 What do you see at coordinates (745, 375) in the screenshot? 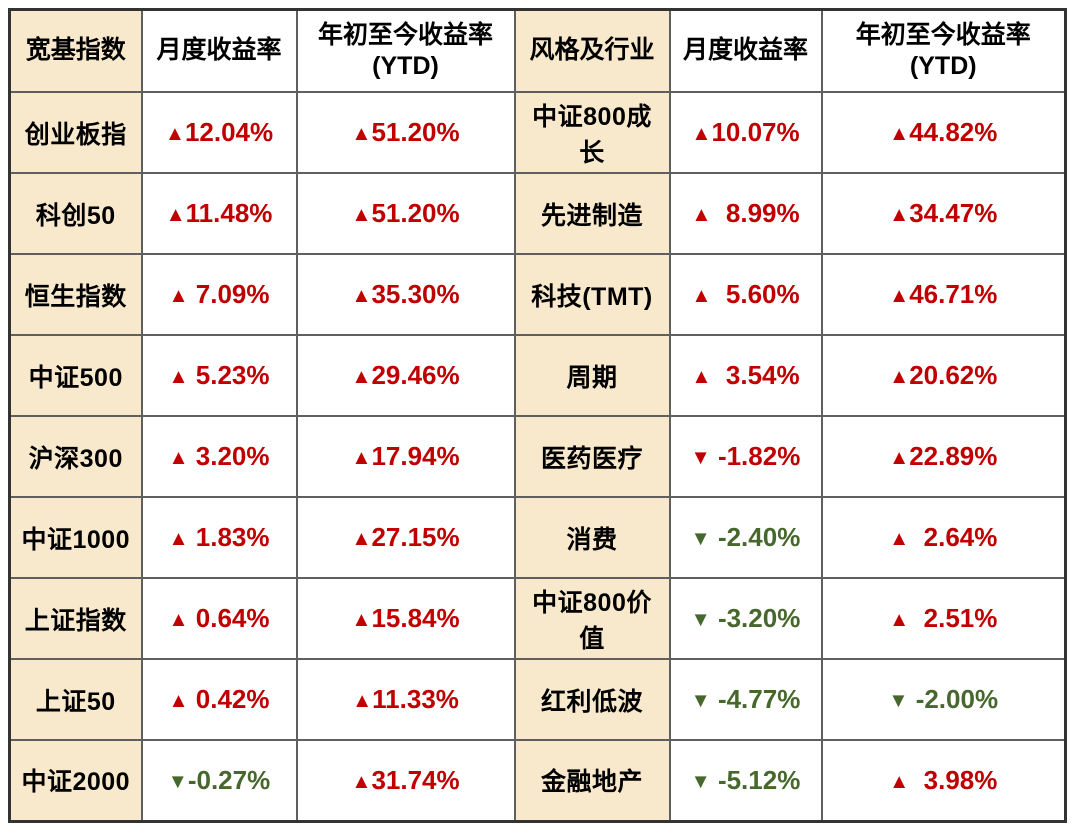
I see `monthly-return-cell: ▲ 3.54%` at bounding box center [745, 375].